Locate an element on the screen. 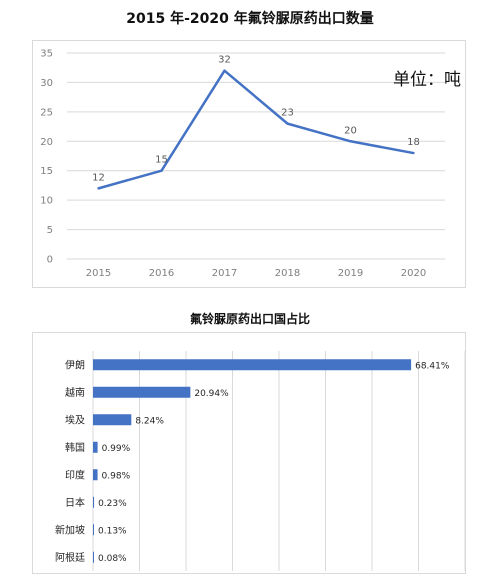  bar-value-label: 0.98% is located at coordinates (116, 476).